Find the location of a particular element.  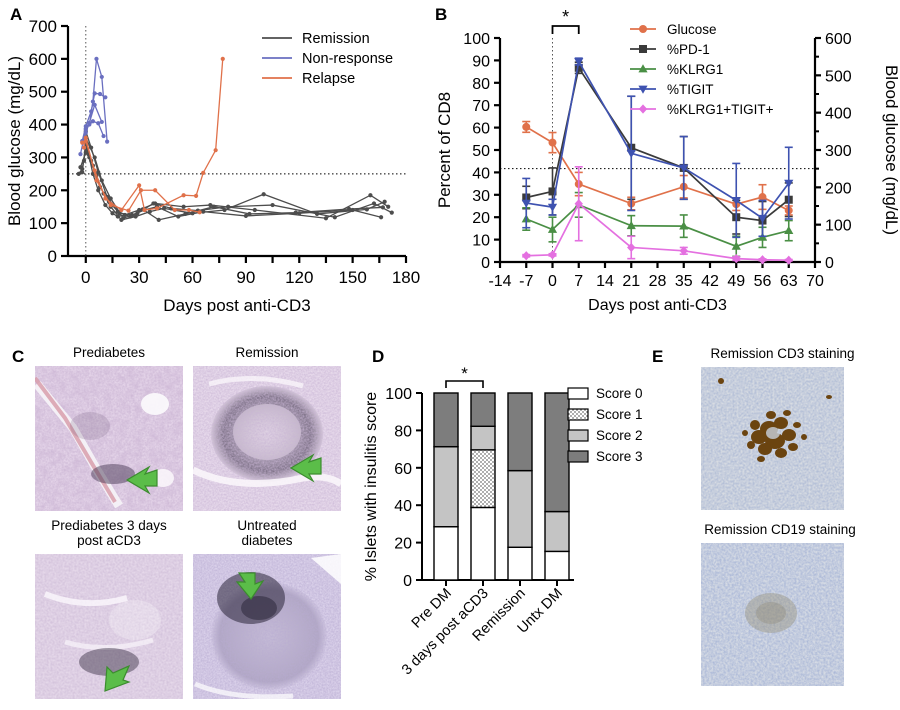

panel-c-image-3-title: Prediabetes 3 days post aCD3 is located at coordinates (109, 533).